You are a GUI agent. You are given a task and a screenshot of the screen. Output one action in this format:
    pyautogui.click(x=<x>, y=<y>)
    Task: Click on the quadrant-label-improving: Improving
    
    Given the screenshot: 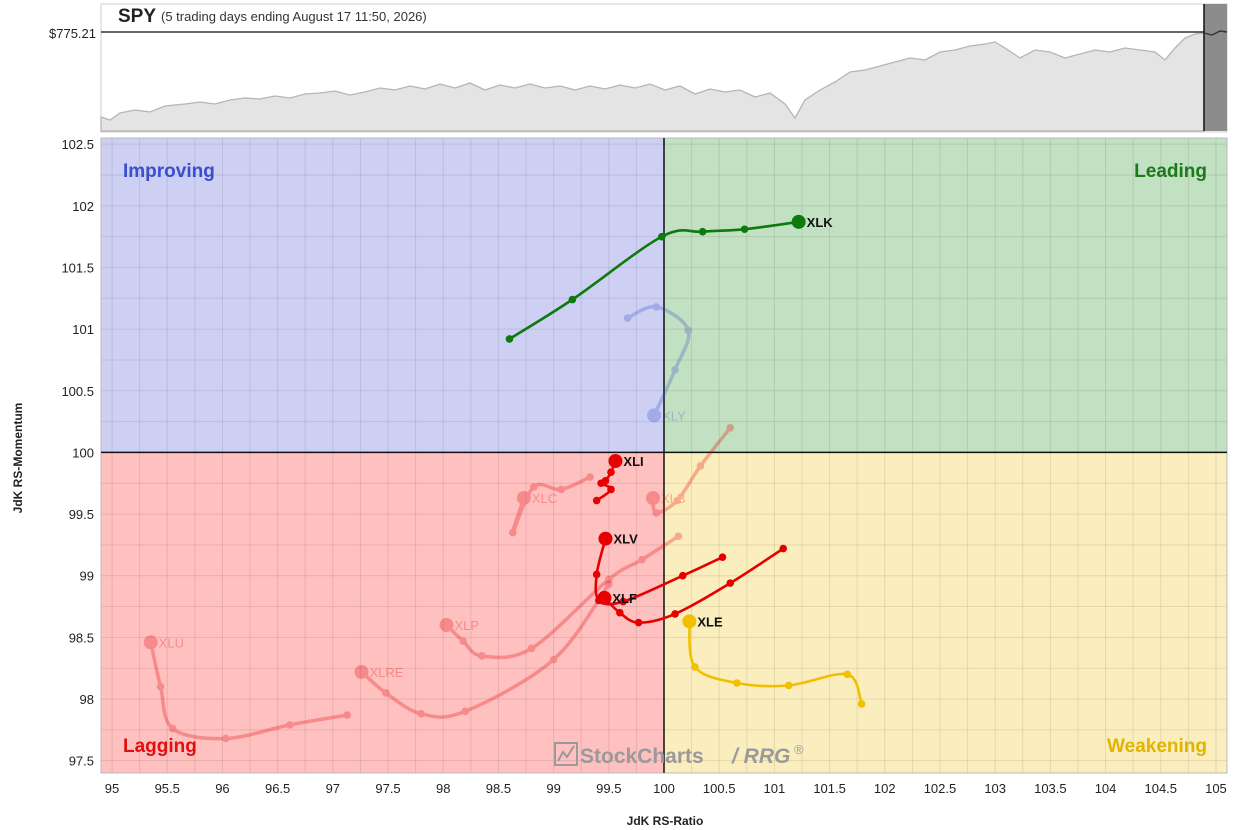 What is the action you would take?
    pyautogui.click(x=169, y=171)
    